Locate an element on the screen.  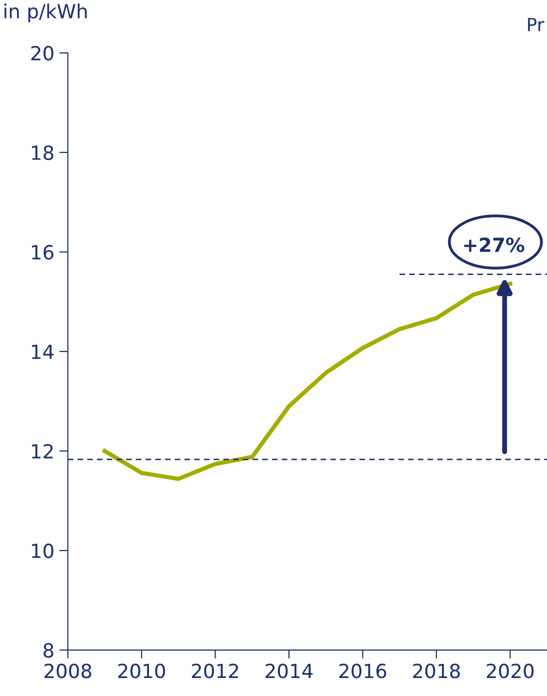
y-tick-label: 12 is located at coordinates (42, 451).